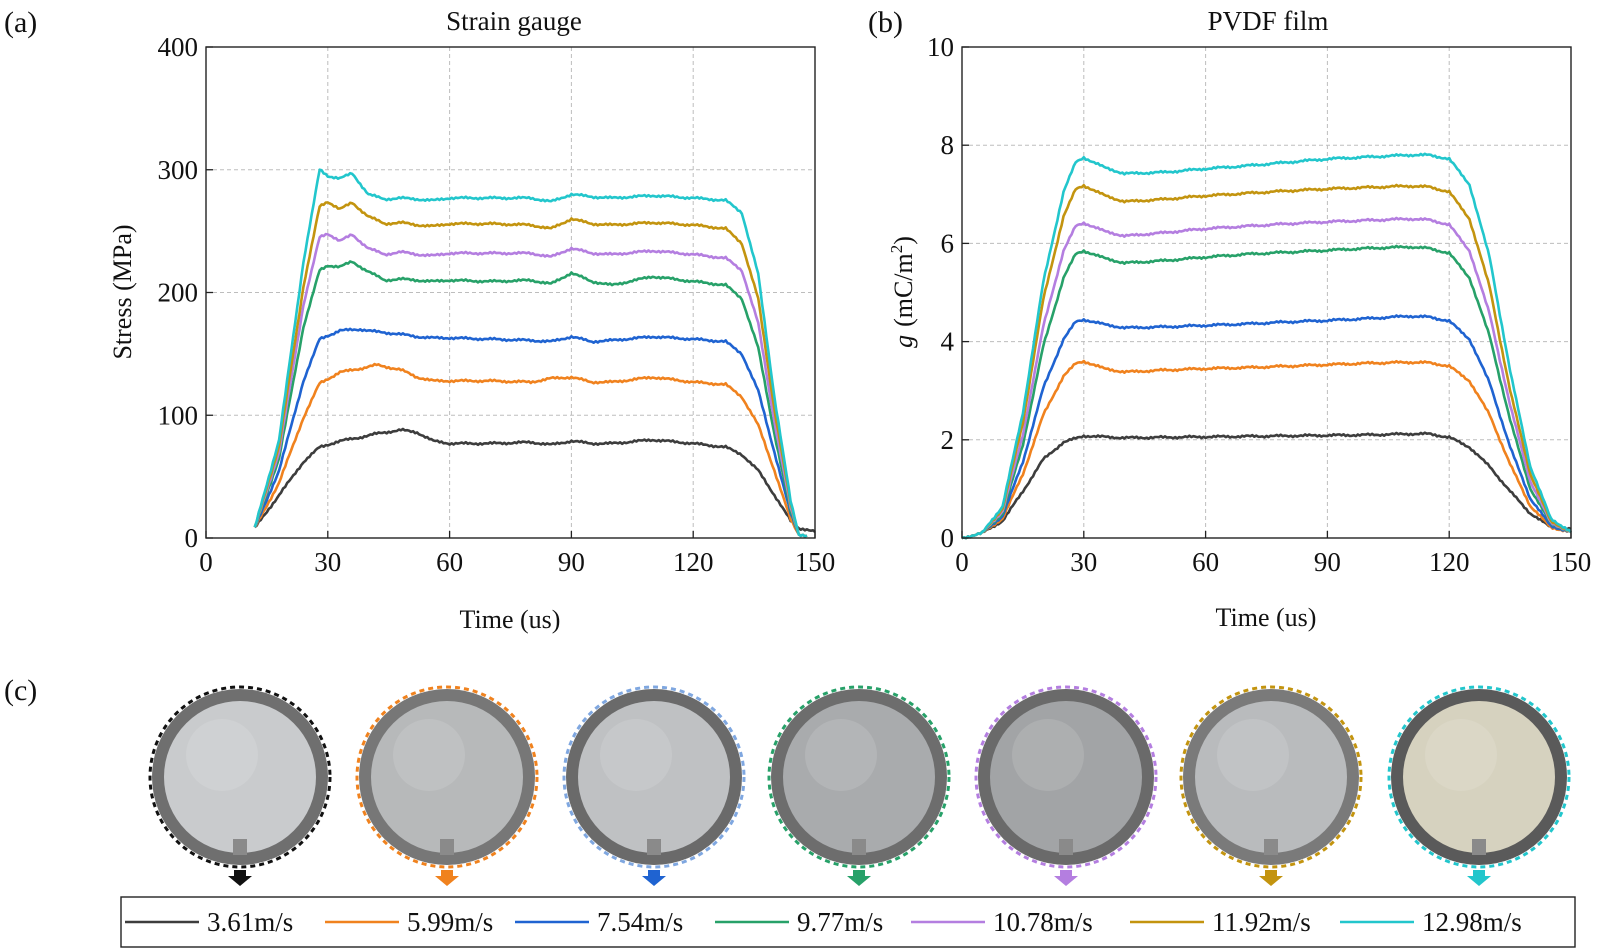  What do you see at coordinates (206, 562) in the screenshot?
I see `chart-a-xtick-label: 0` at bounding box center [206, 562].